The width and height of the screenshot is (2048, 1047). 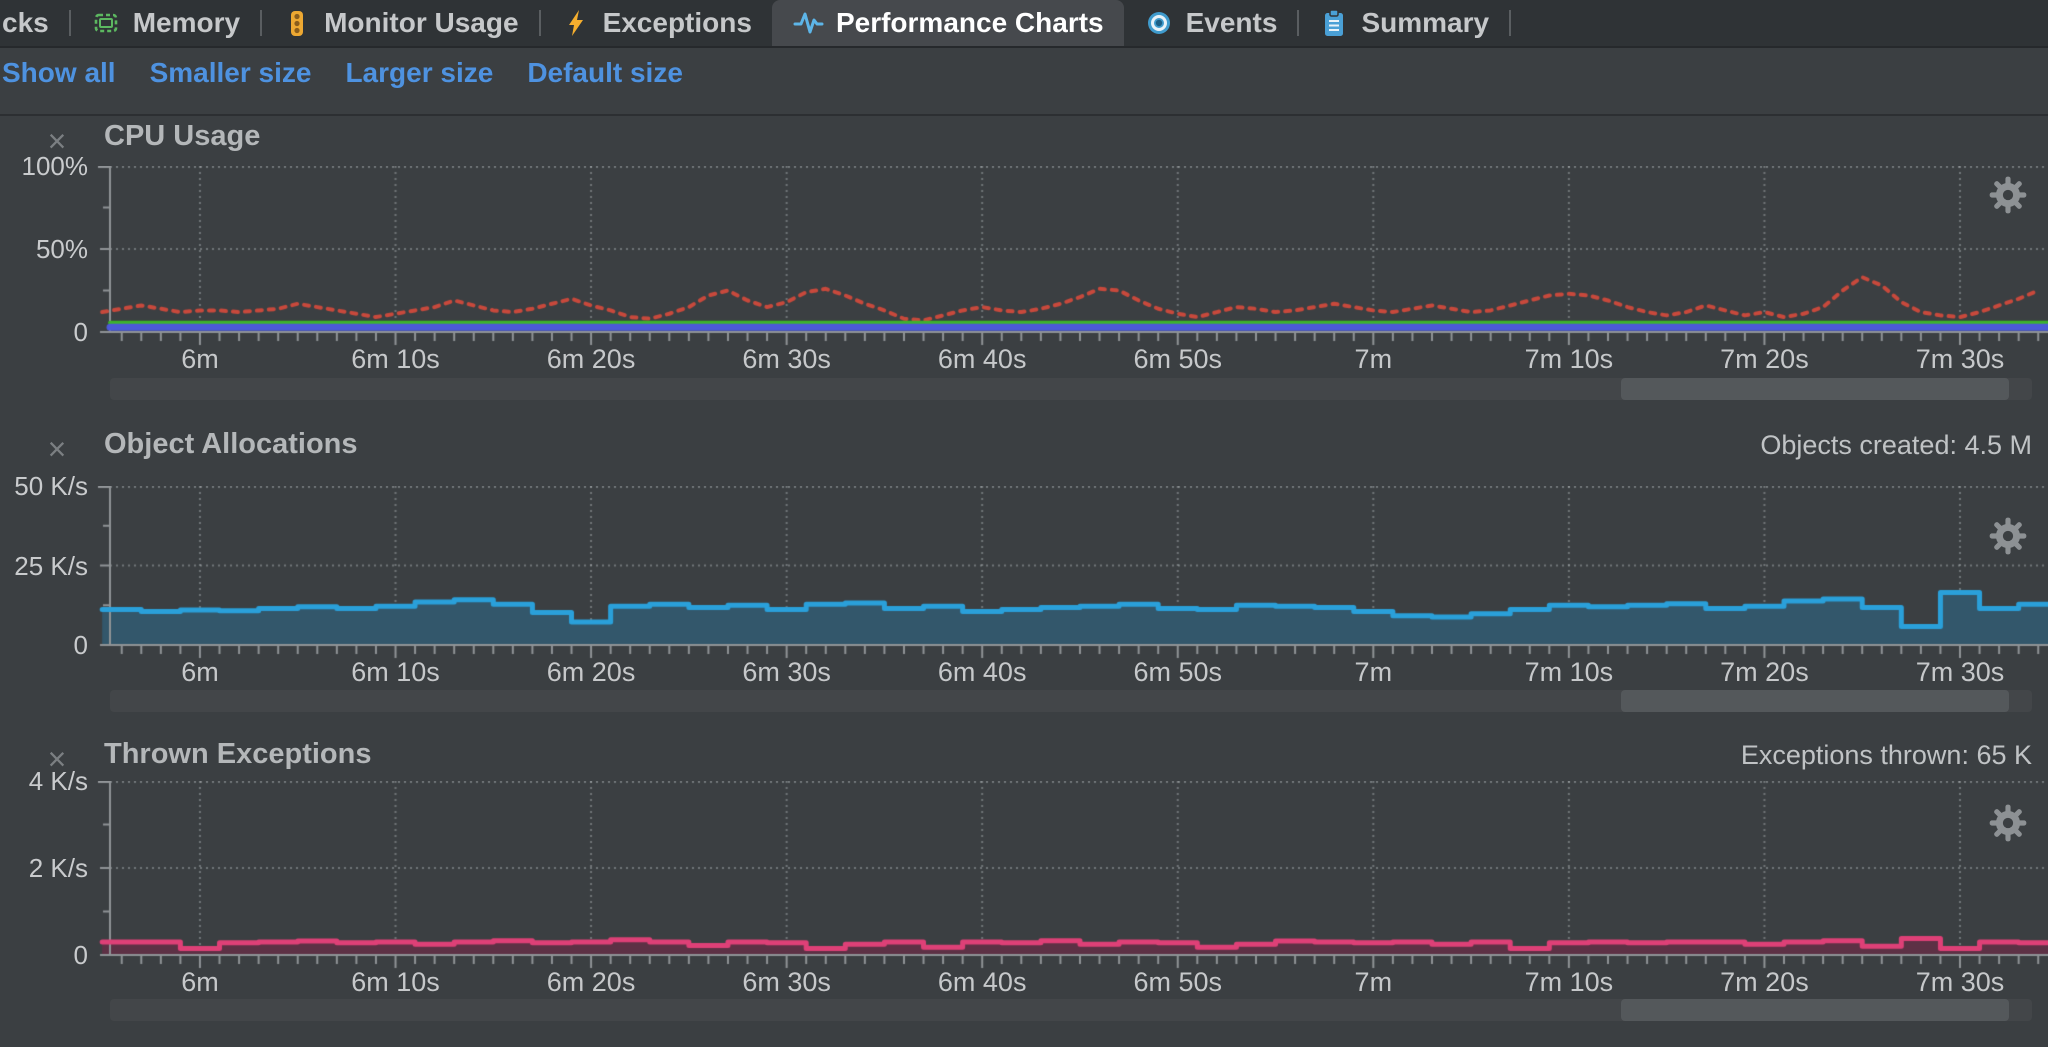 What do you see at coordinates (1896, 445) in the screenshot?
I see `objects-created-stat: Objects created: 4.5 M` at bounding box center [1896, 445].